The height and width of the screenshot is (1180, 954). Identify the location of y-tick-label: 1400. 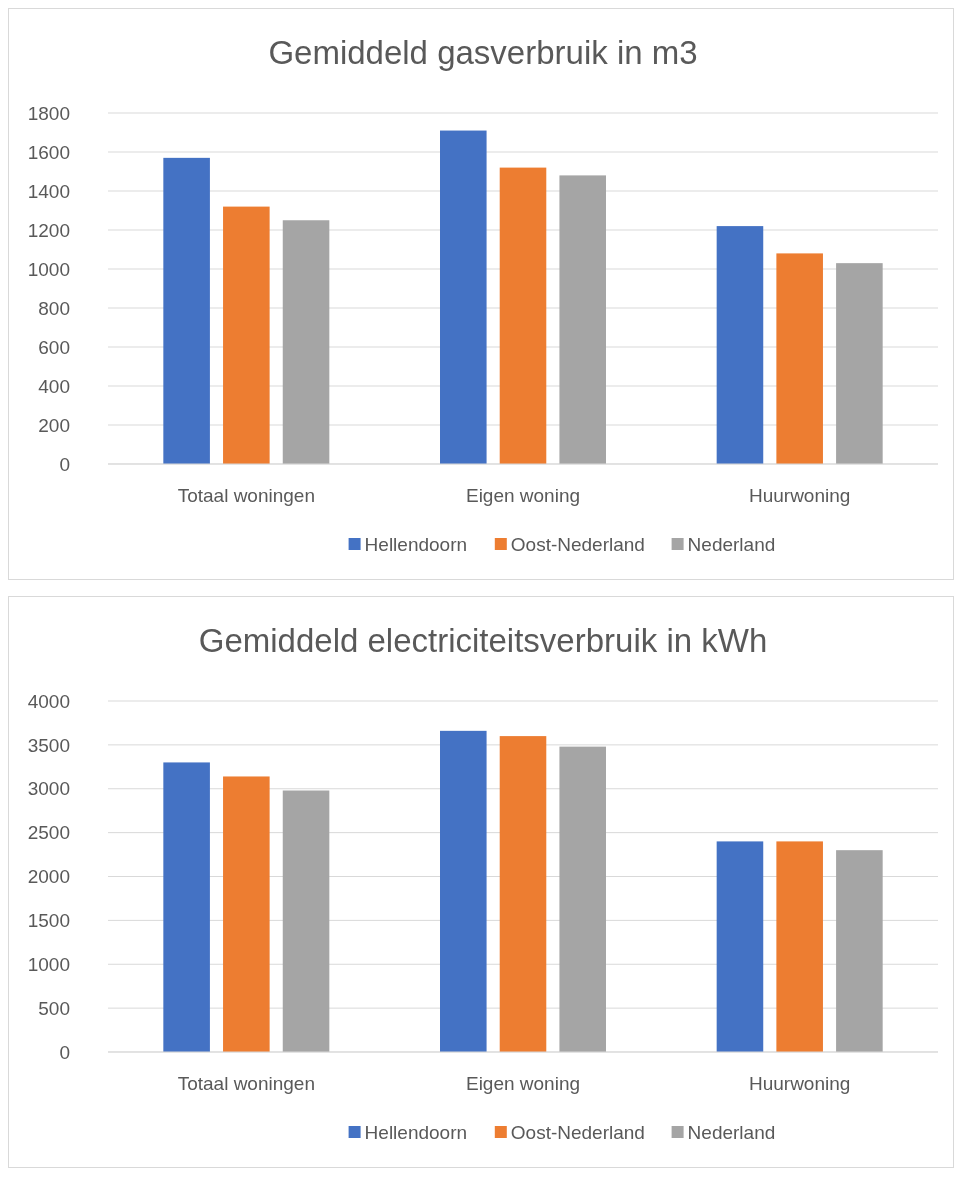
(48, 191).